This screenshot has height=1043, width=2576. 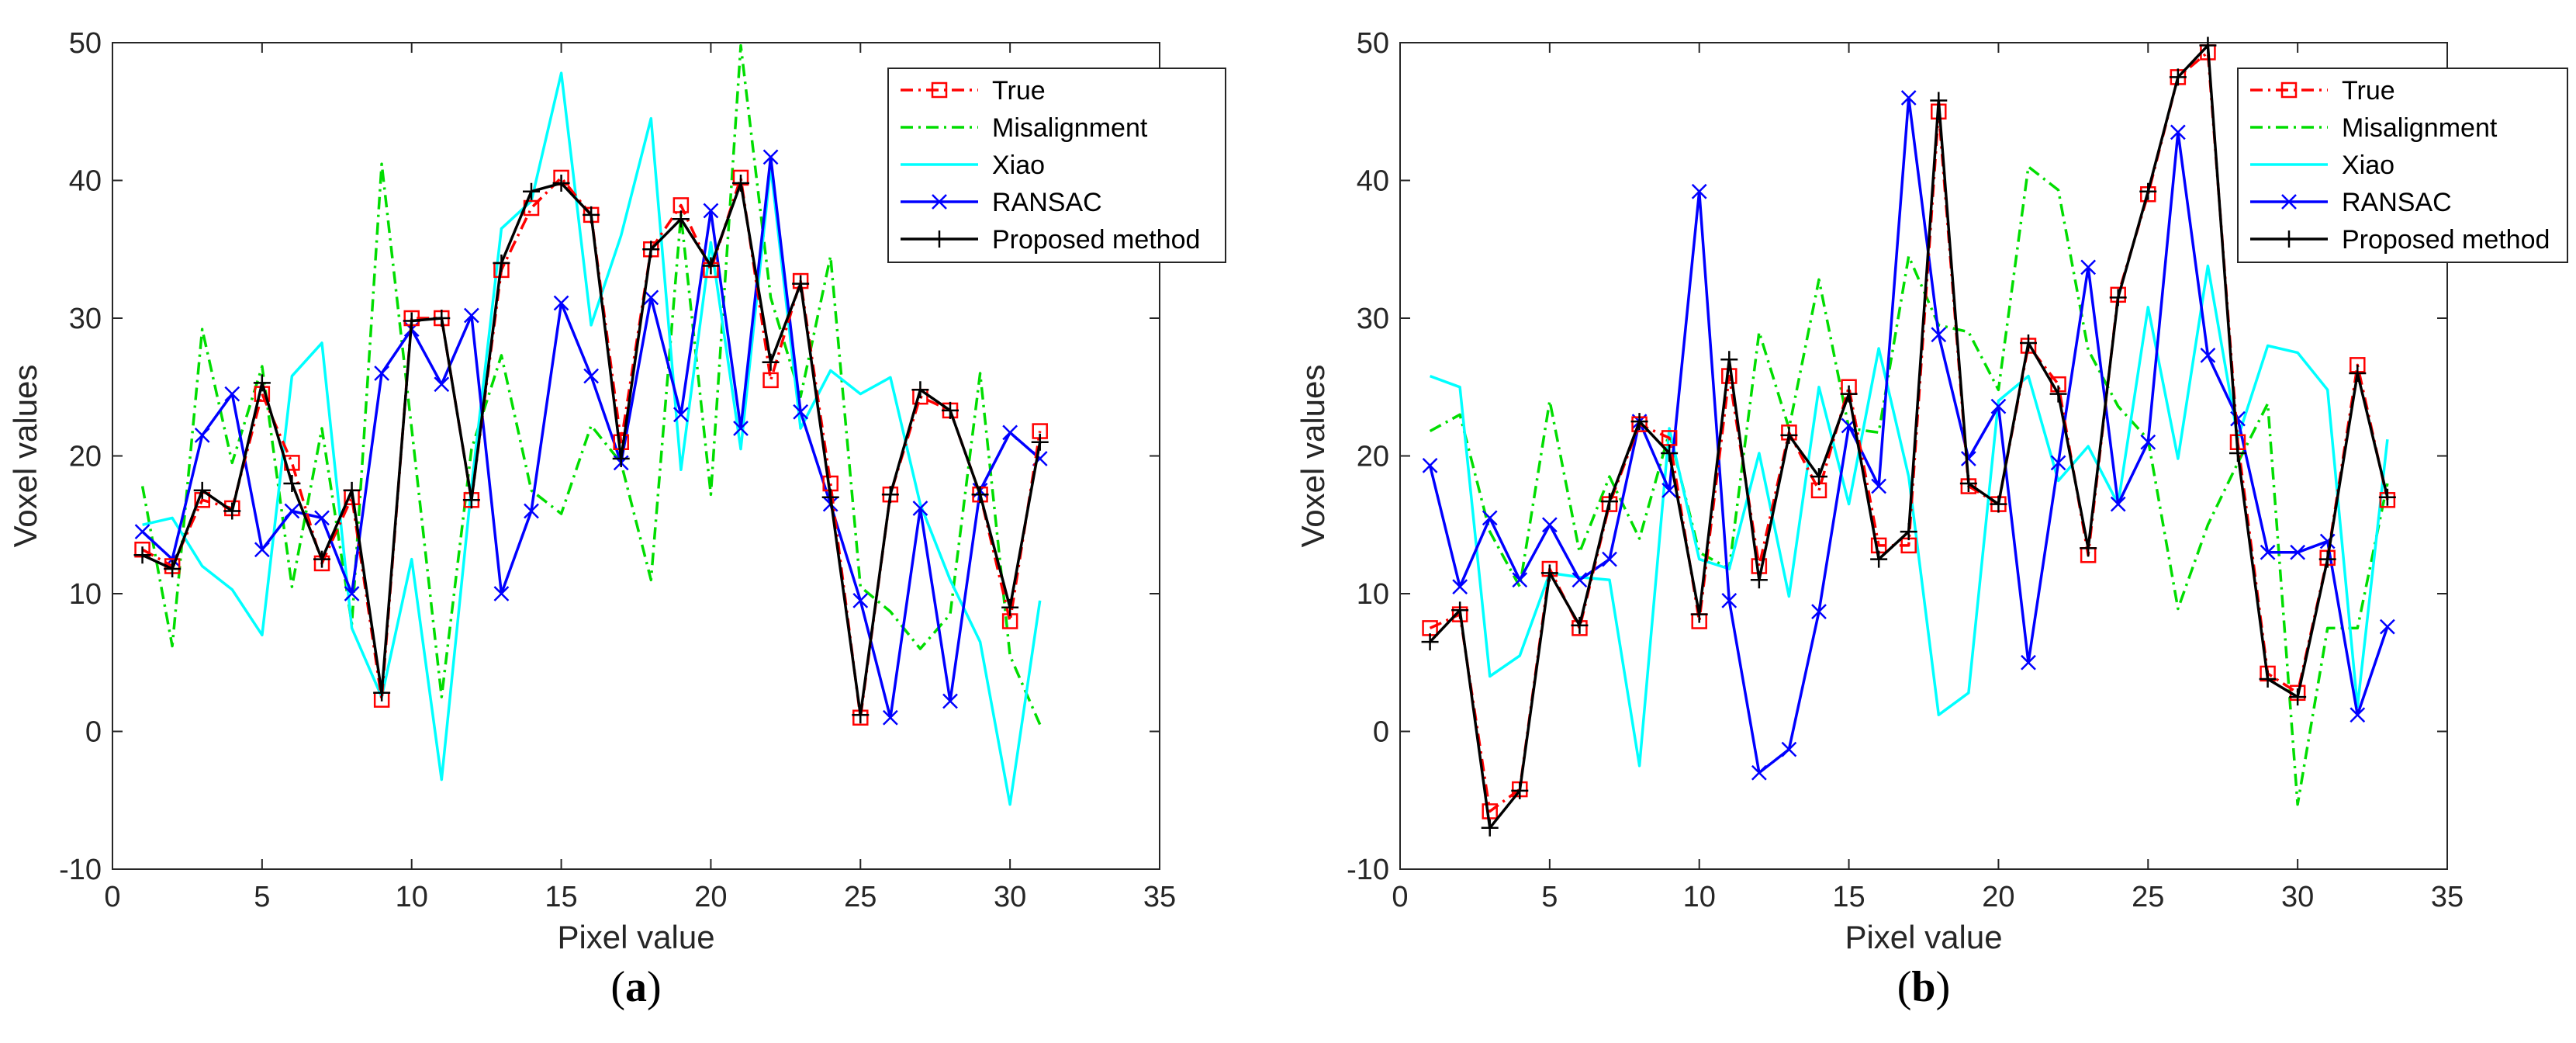 What do you see at coordinates (1923, 987) in the screenshot?
I see `panel-label: (b)` at bounding box center [1923, 987].